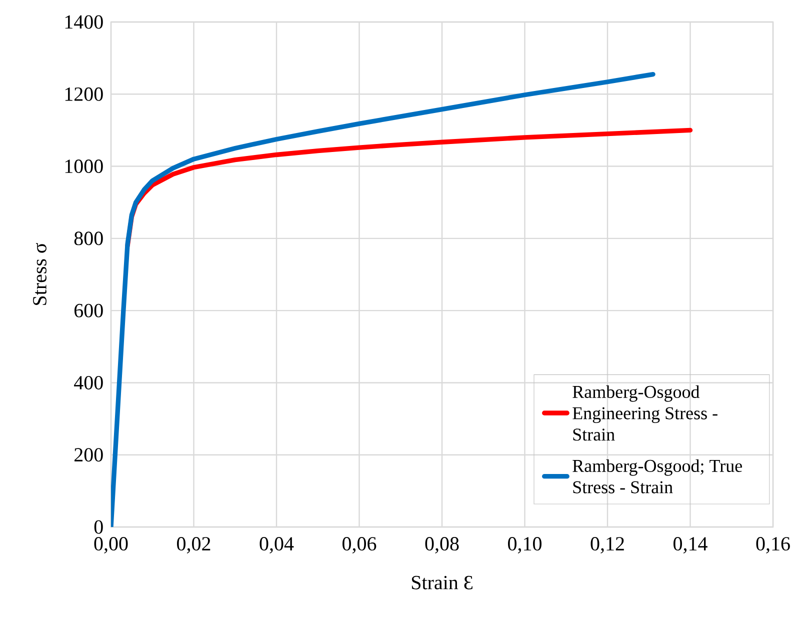 This screenshot has width=792, height=619. What do you see at coordinates (39, 274) in the screenshot?
I see `y-axis-title: Stress σ` at bounding box center [39, 274].